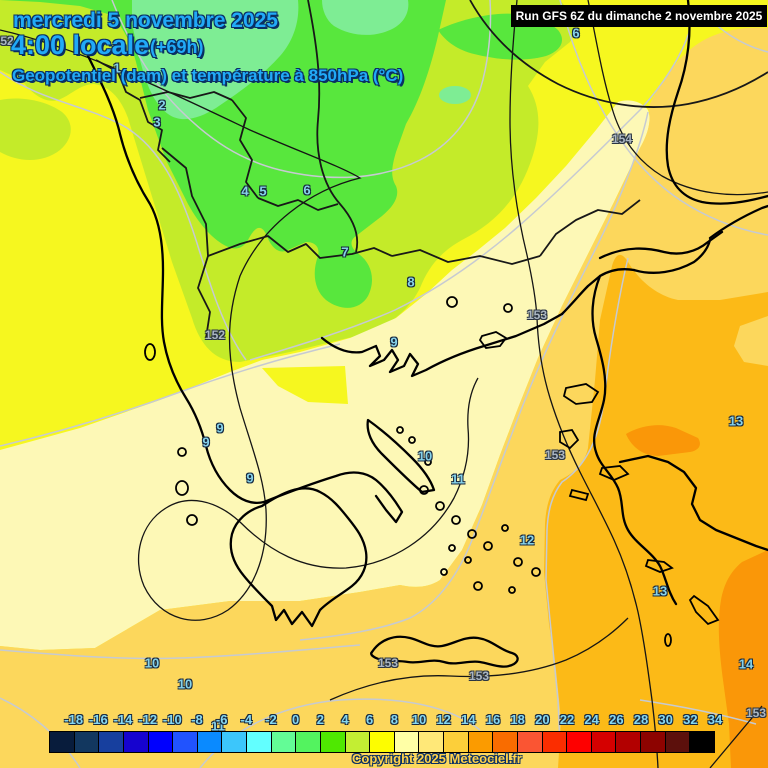 The height and width of the screenshot is (768, 768). What do you see at coordinates (296, 719) in the screenshot?
I see `scale-tick-label: 0` at bounding box center [296, 719].